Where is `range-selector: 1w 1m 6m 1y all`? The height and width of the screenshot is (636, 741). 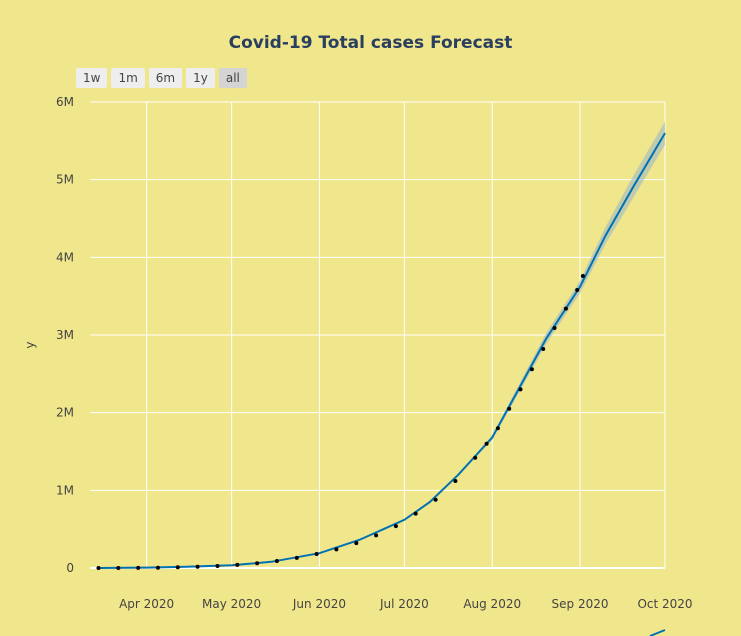
range-selector: 1w 1m 6m 1y all is located at coordinates (161, 78).